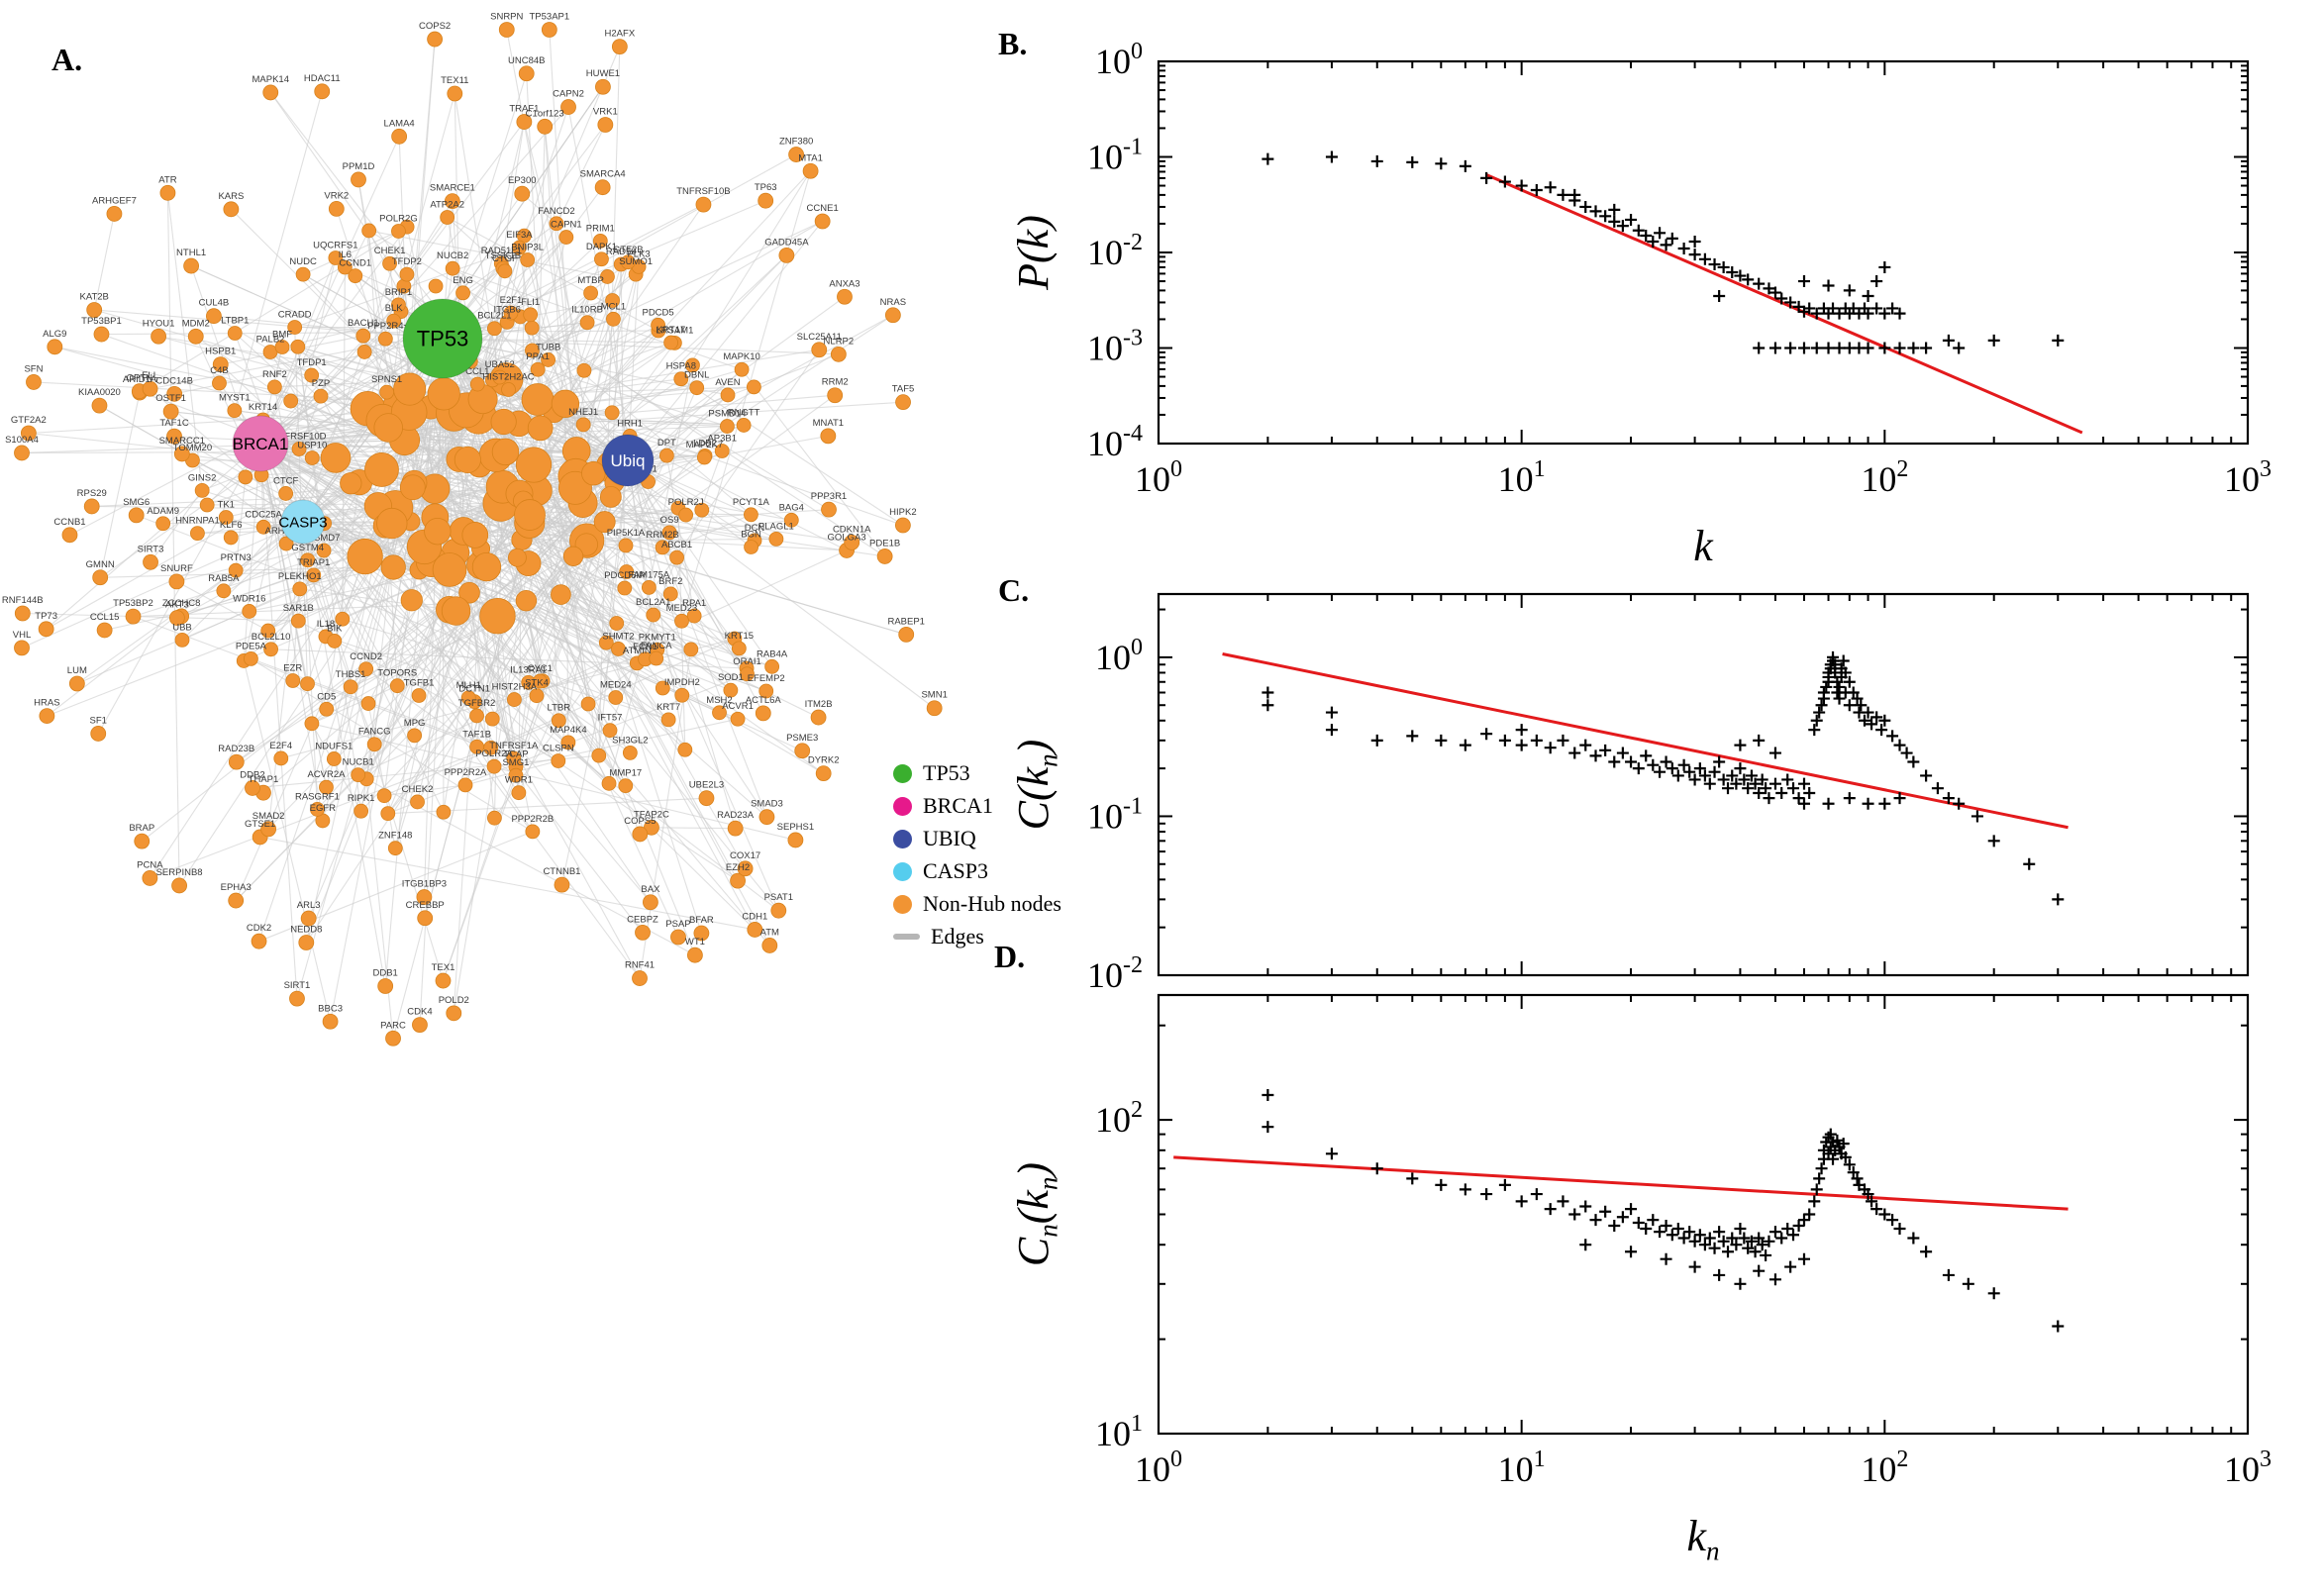 The image size is (2323, 1596). I want to click on network-node-label: HIST2H3A, so click(515, 687).